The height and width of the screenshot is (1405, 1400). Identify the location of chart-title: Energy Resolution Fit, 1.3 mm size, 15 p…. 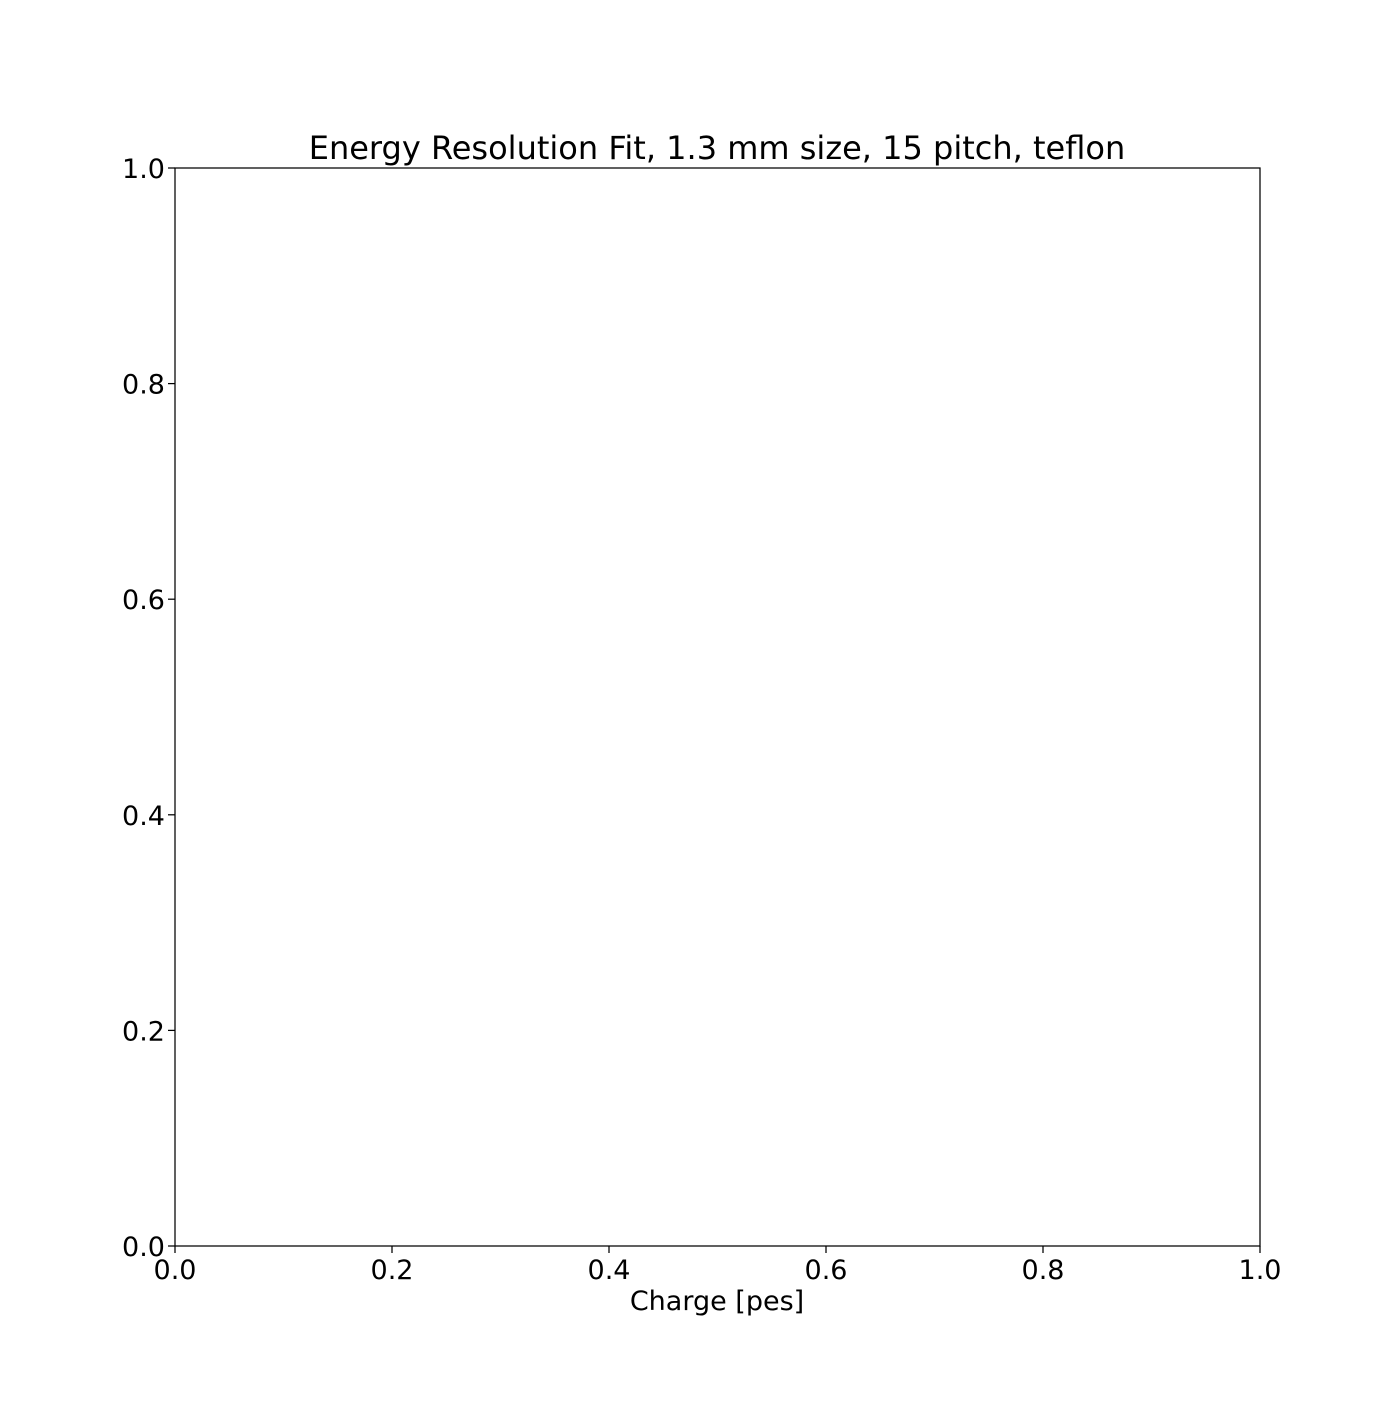
(717, 148).